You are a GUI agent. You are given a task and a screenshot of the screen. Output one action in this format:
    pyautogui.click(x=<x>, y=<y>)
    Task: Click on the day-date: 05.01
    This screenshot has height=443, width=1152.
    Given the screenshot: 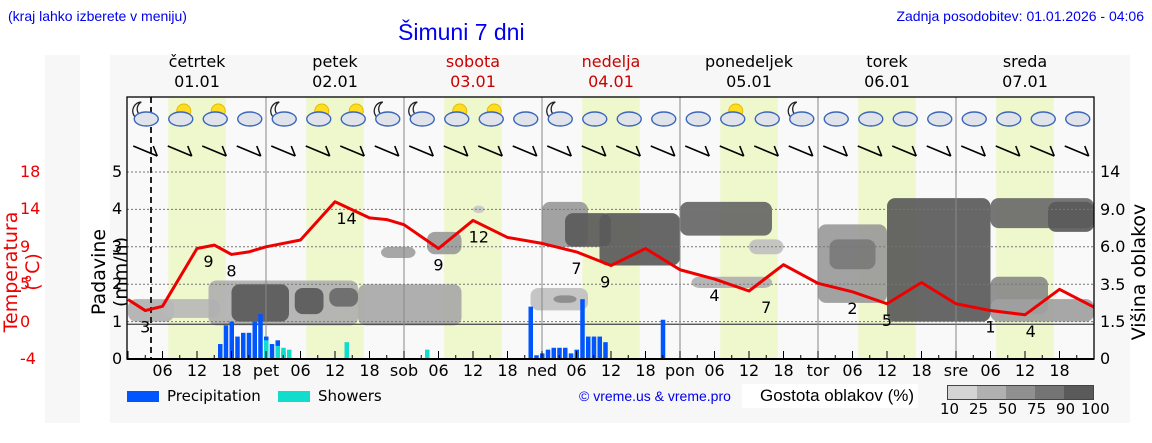 What is the action you would take?
    pyautogui.click(x=749, y=81)
    